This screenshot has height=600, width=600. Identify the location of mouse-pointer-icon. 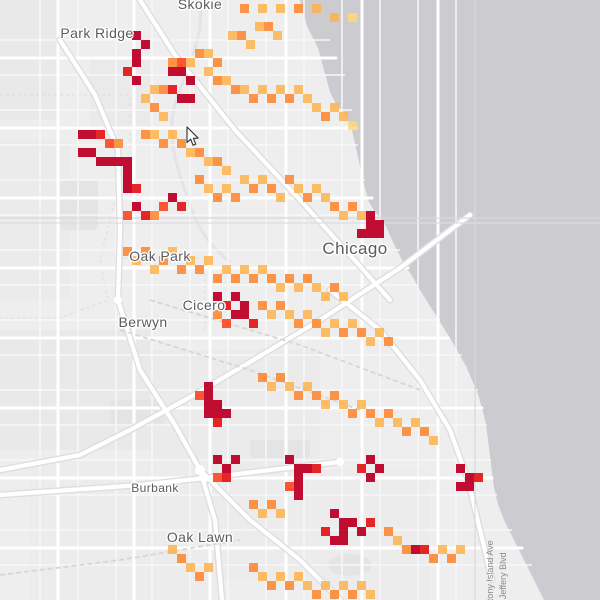
(192, 136).